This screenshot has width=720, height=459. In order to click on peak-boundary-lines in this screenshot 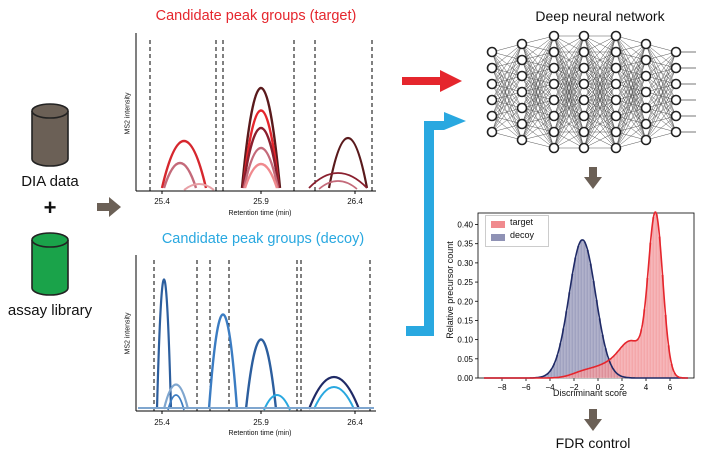, I will do `click(261, 115)`.